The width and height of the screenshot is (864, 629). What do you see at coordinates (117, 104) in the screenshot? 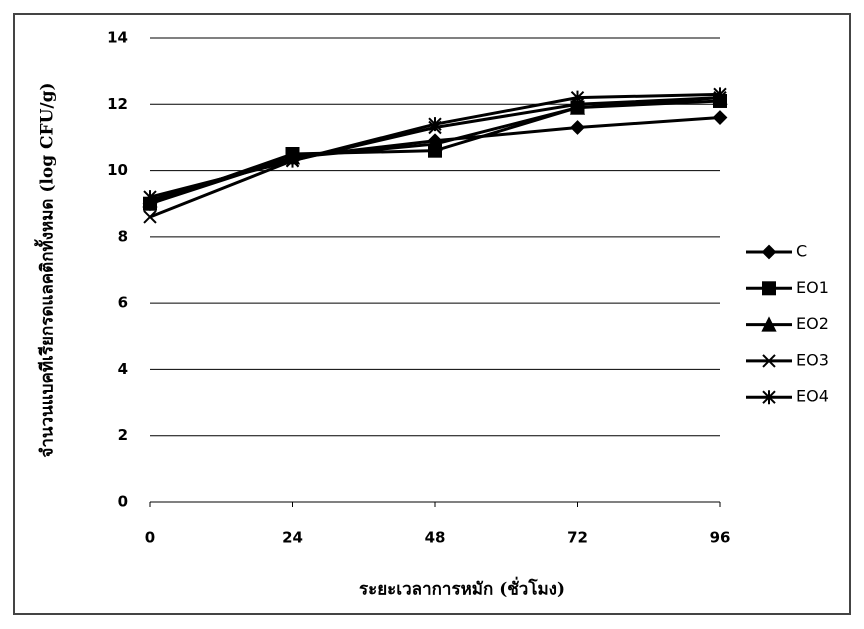
I see `y-tick-label: 12` at bounding box center [117, 104].